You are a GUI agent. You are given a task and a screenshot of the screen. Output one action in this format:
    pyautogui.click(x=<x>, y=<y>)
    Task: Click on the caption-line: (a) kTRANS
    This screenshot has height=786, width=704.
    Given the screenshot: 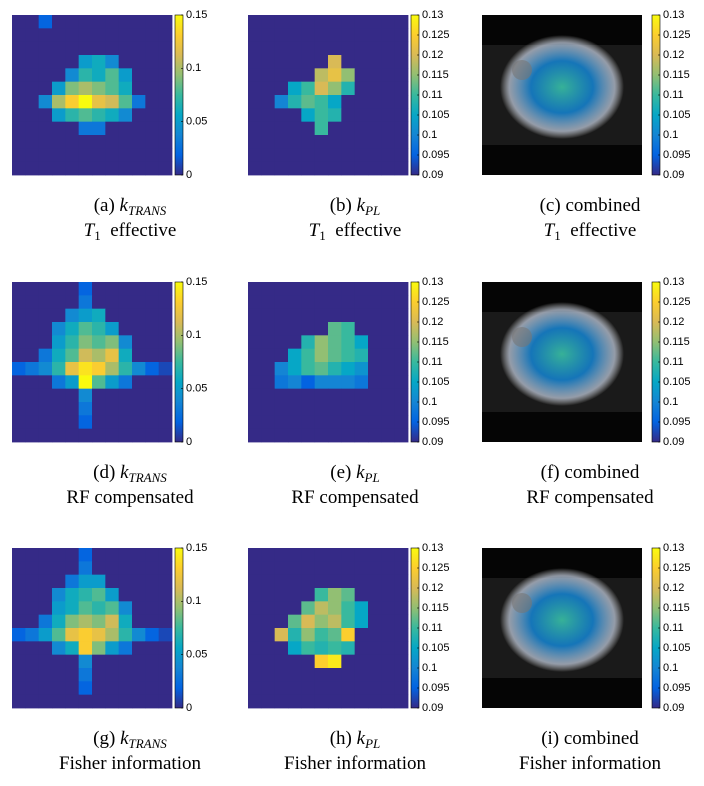 What is the action you would take?
    pyautogui.click(x=130, y=206)
    